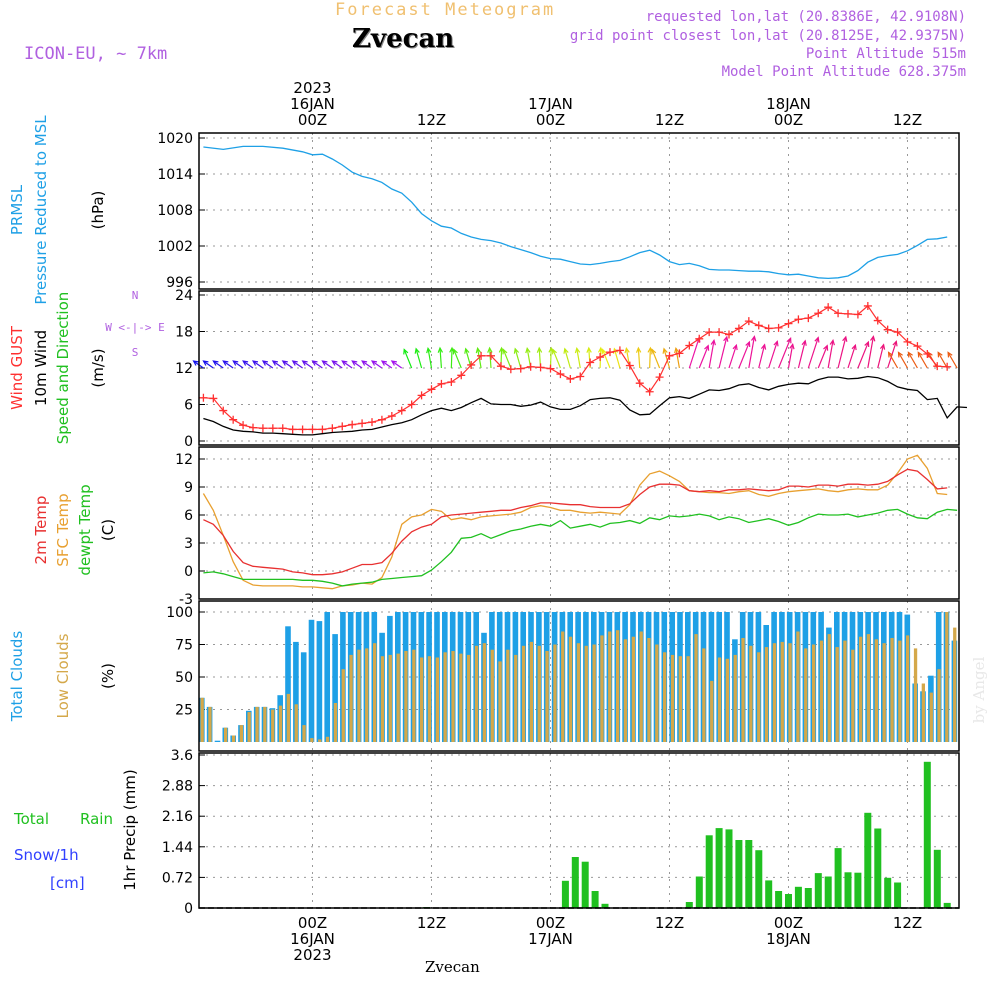  What do you see at coordinates (188, 572) in the screenshot?
I see `y-tick-label: 0` at bounding box center [188, 572].